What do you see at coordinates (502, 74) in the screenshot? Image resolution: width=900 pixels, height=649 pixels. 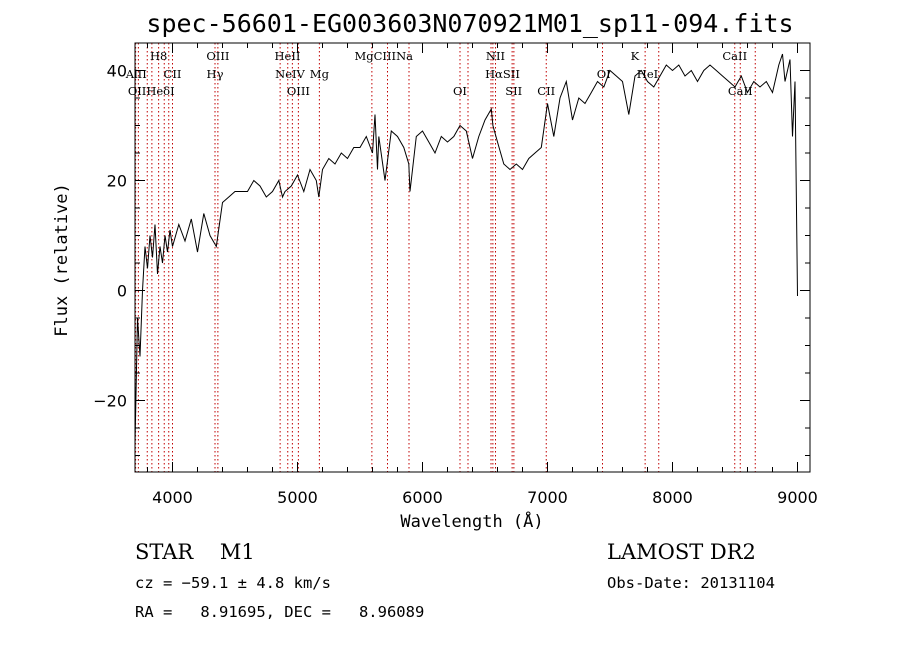 I see `line-label: HαSII` at bounding box center [502, 74].